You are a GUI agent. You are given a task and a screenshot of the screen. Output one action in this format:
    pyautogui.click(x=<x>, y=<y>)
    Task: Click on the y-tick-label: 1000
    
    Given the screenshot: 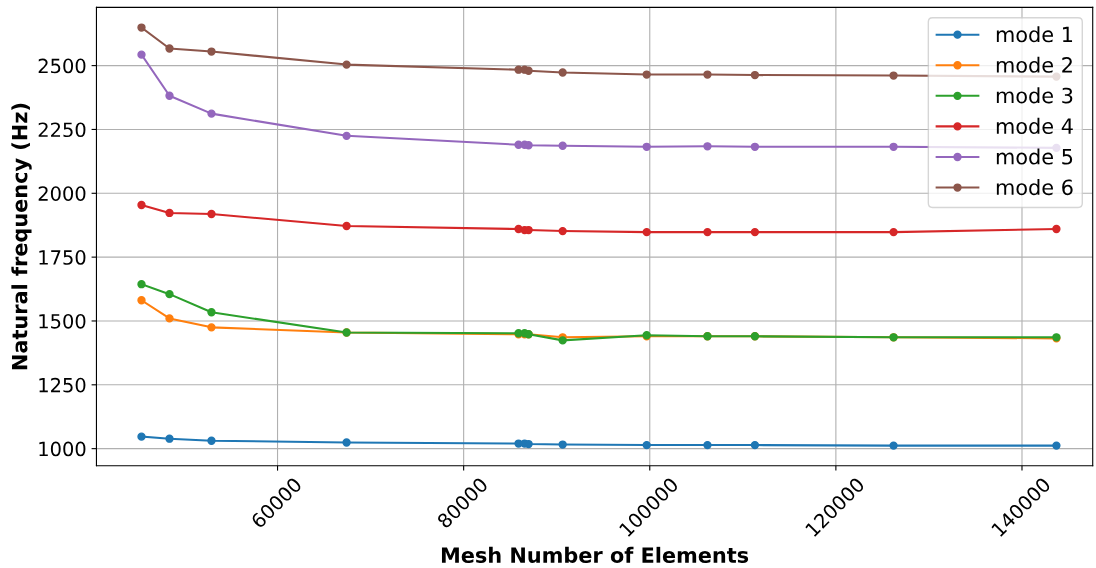 What is the action you would take?
    pyautogui.click(x=62, y=449)
    